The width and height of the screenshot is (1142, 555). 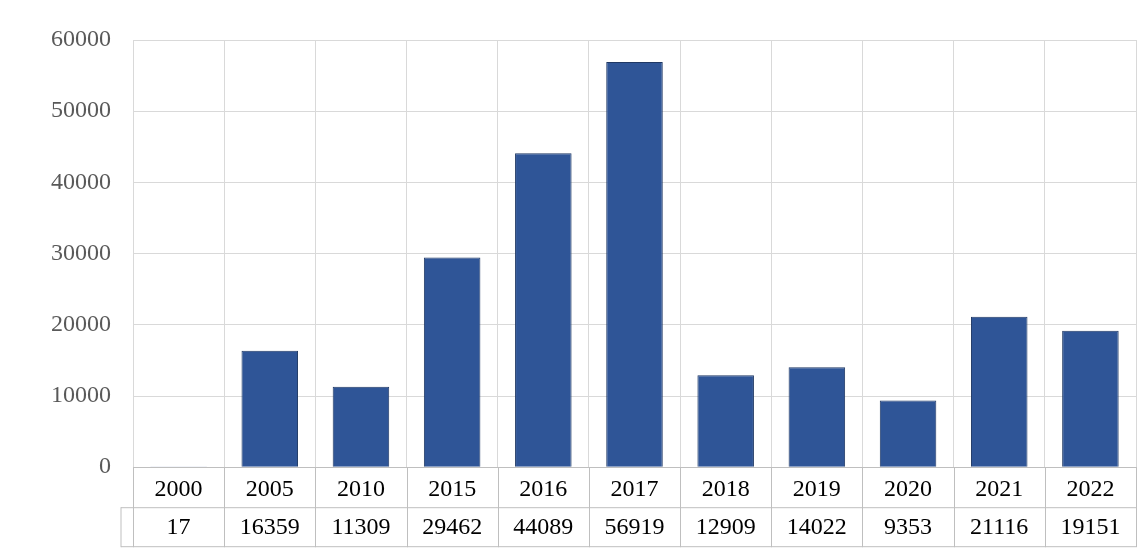 What do you see at coordinates (999, 526) in the screenshot?
I see `data-label: 21116` at bounding box center [999, 526].